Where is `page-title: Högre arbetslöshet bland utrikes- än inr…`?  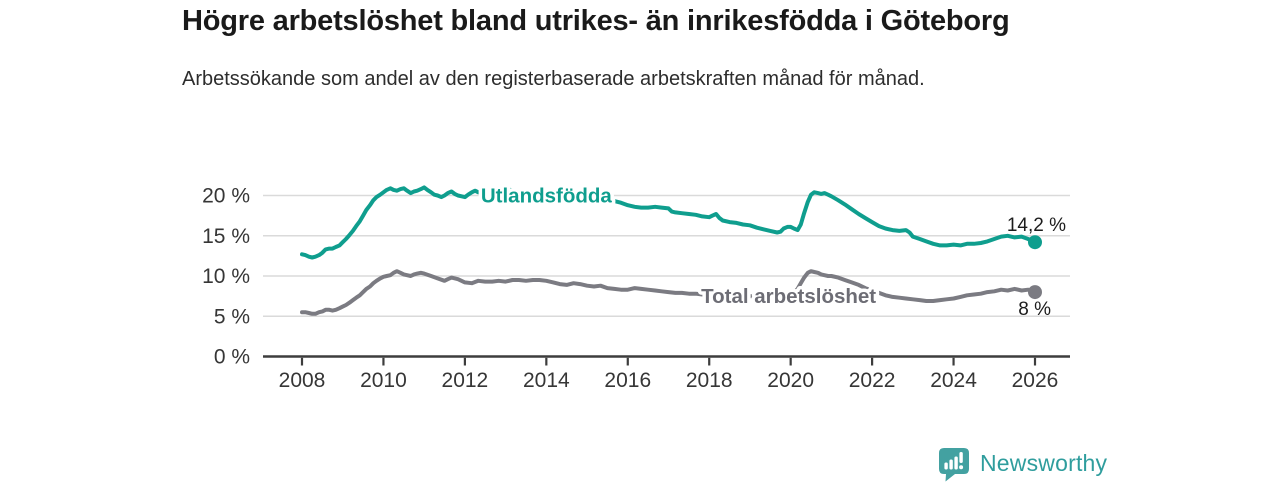 page-title: Högre arbetslöshet bland utrikes- än inr… is located at coordinates (596, 21).